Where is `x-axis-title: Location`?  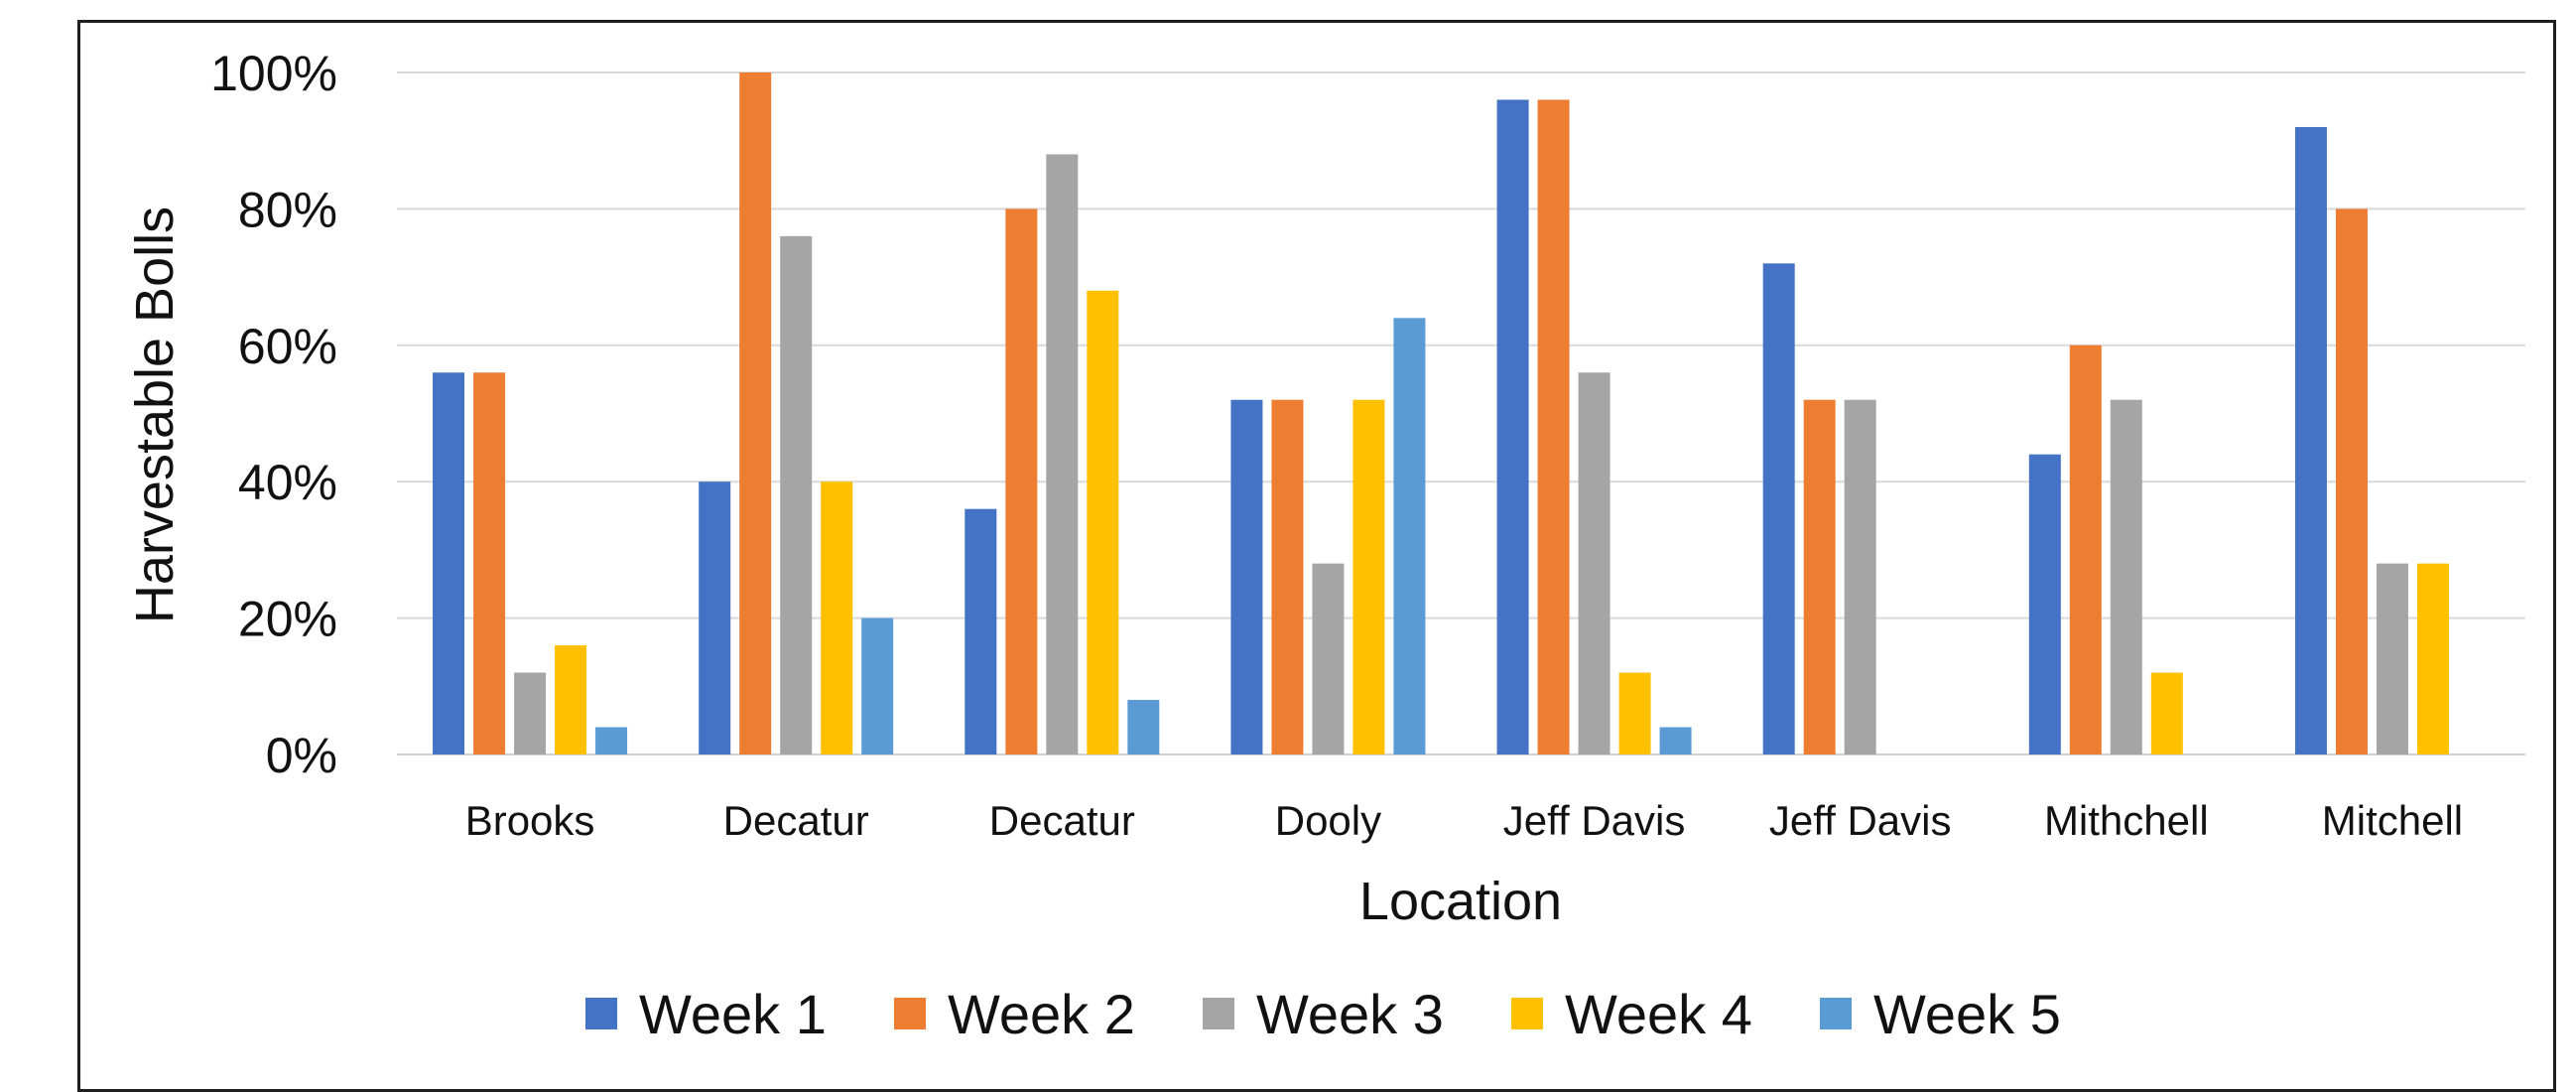 x-axis-title: Location is located at coordinates (1461, 901).